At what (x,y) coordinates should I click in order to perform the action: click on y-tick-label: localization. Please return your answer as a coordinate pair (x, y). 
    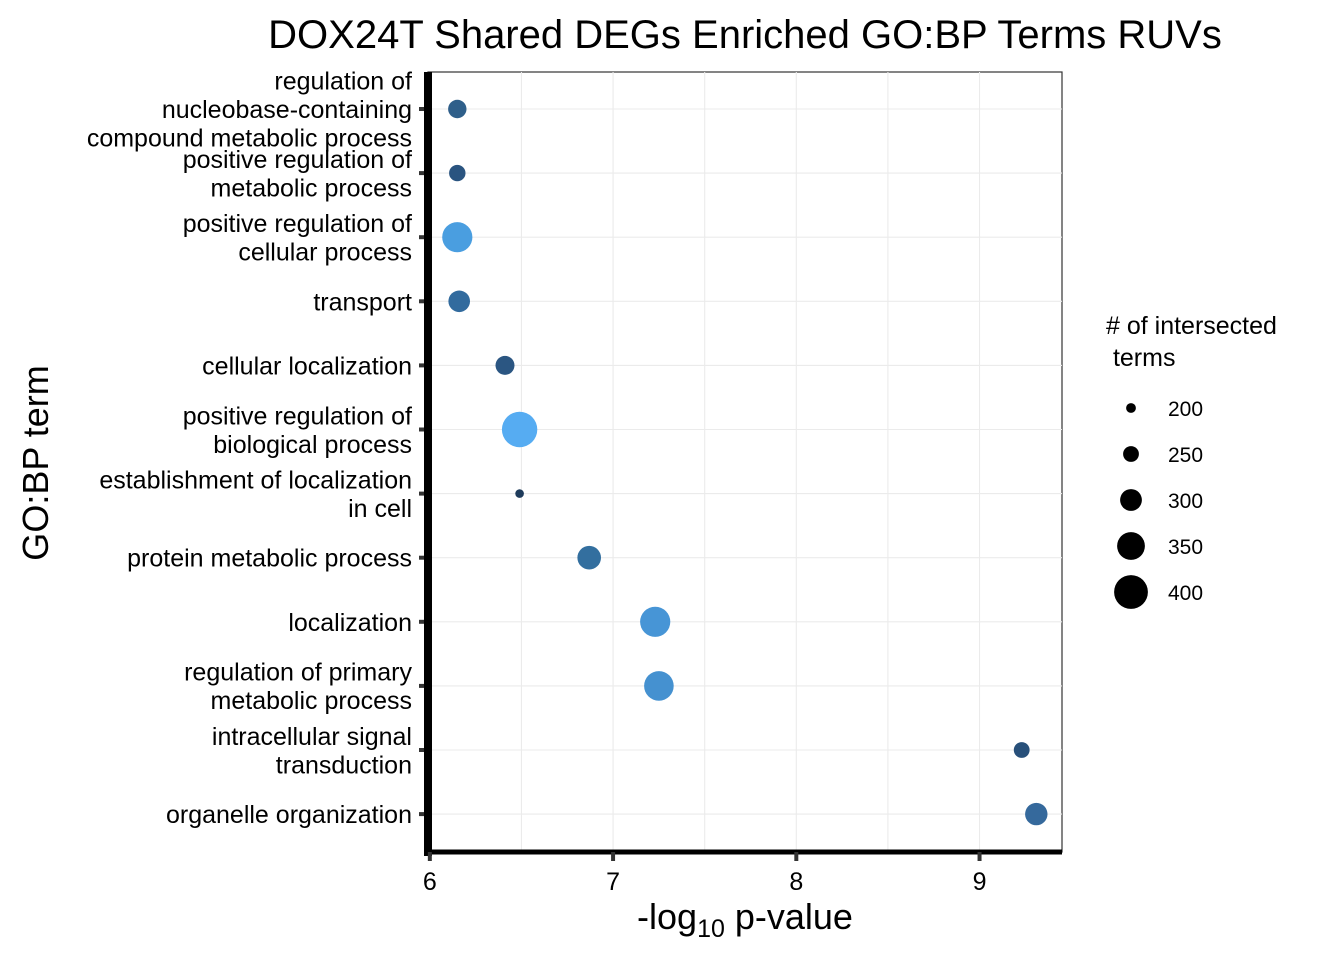
    Looking at the image, I should click on (350, 623).